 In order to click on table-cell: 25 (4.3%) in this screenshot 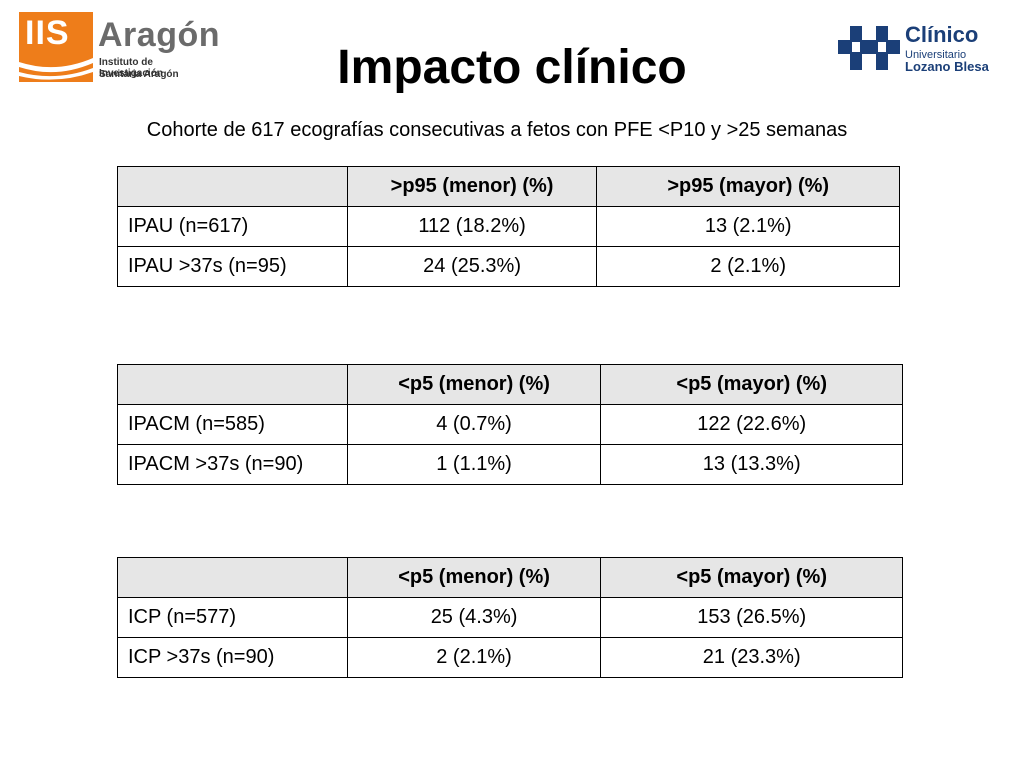, I will do `click(474, 617)`.